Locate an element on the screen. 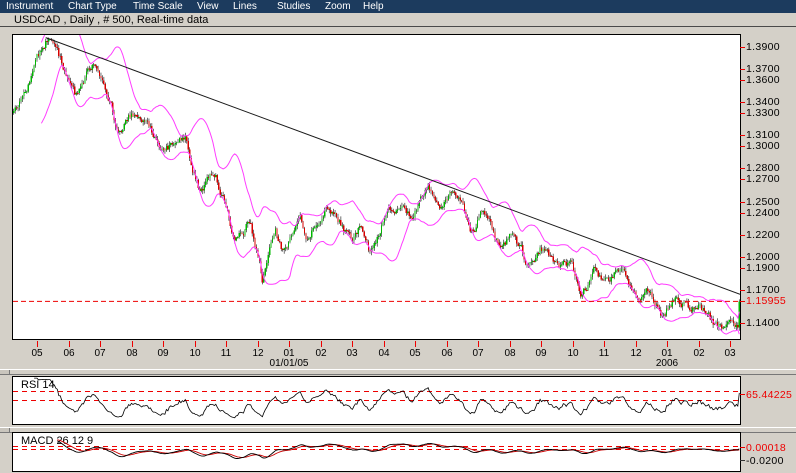 Image resolution: width=796 pixels, height=473 pixels. rsi-canvas is located at coordinates (376, 400).